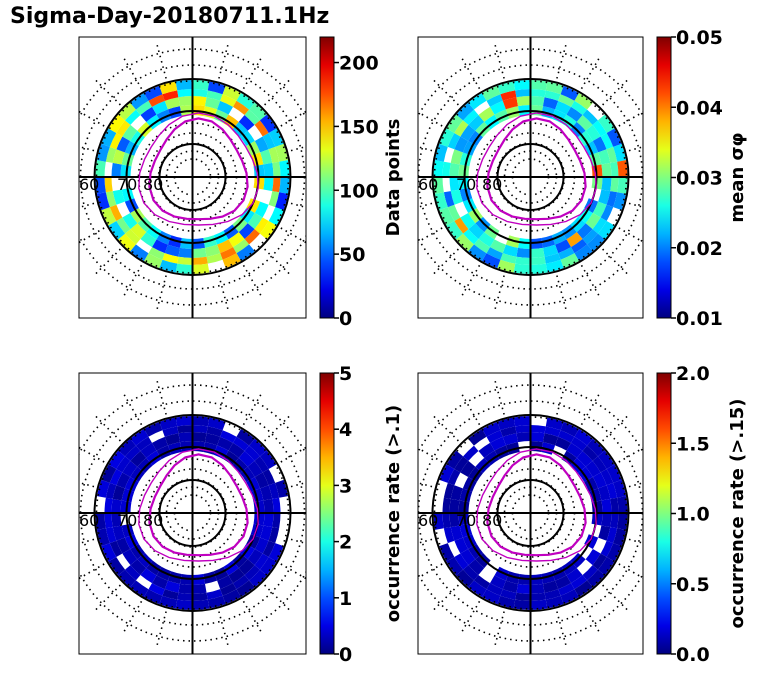 This screenshot has height=674, width=759. I want to click on latitude-label: 60, so click(89, 184).